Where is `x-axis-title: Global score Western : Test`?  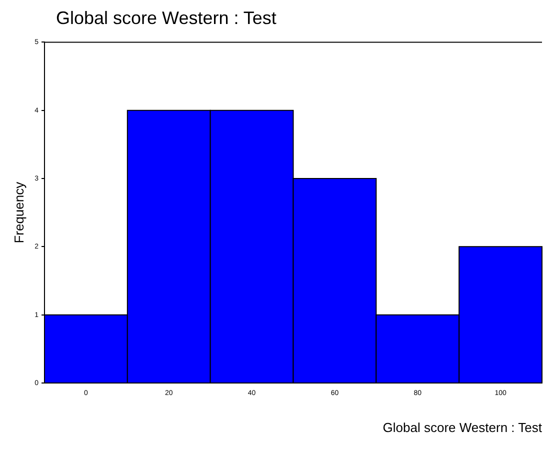 x-axis-title: Global score Western : Test is located at coordinates (462, 427).